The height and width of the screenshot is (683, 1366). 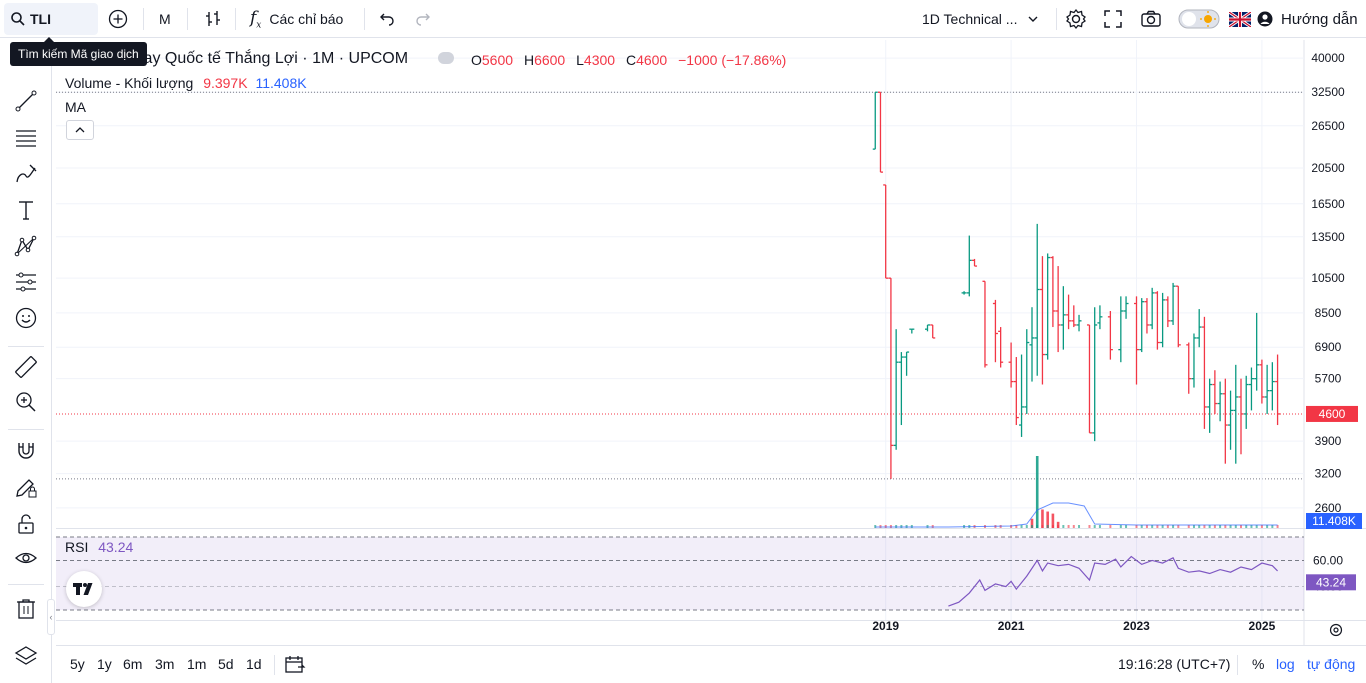 I want to click on emoji-tool, so click(x=26, y=318).